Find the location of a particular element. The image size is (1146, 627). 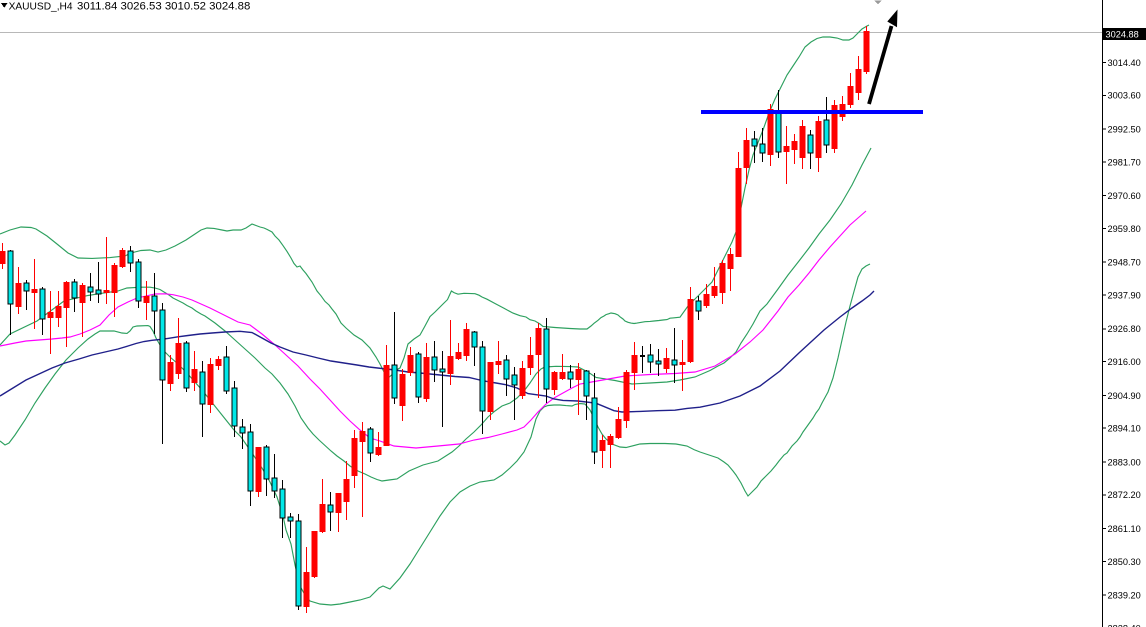

svg-text: 2839.20 is located at coordinates (1124, 596).